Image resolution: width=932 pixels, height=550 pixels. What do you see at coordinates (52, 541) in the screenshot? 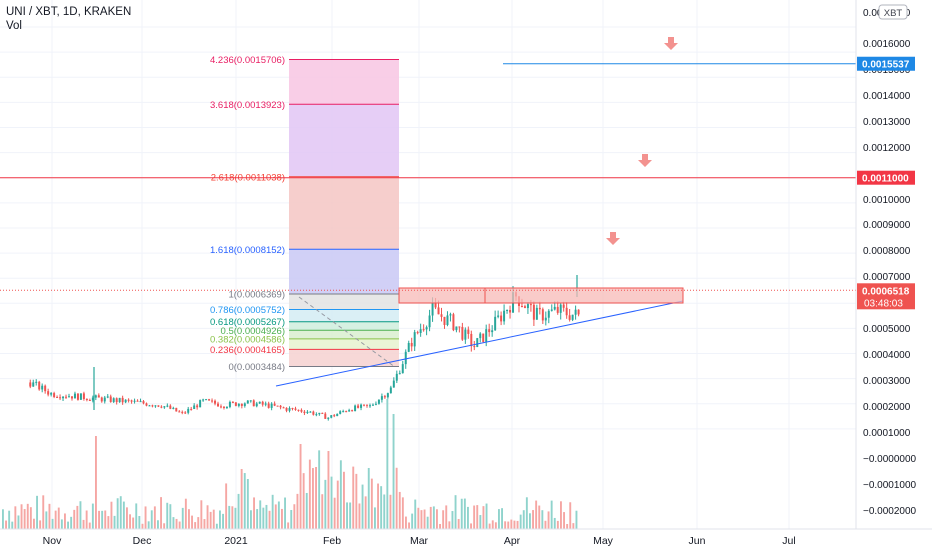
I see `time-tick-label: Nov` at bounding box center [52, 541].